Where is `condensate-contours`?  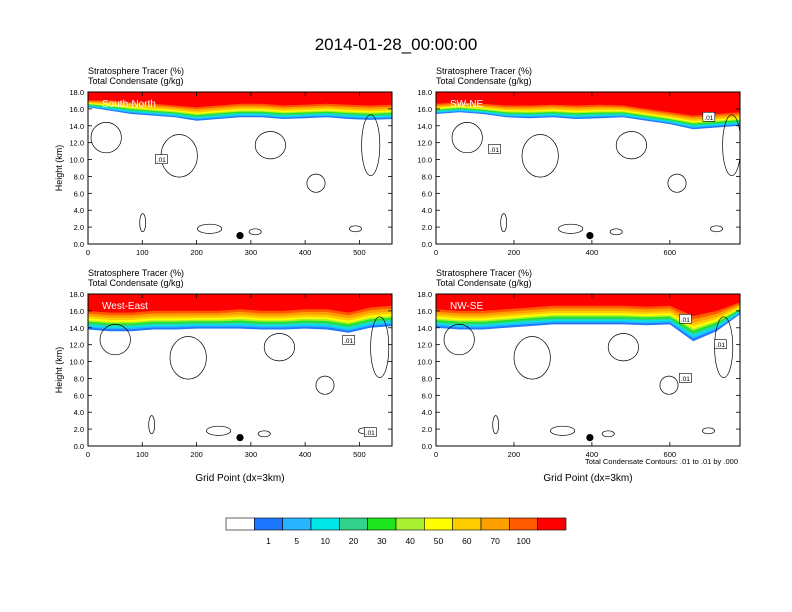
condensate-contours is located at coordinates (595, 175).